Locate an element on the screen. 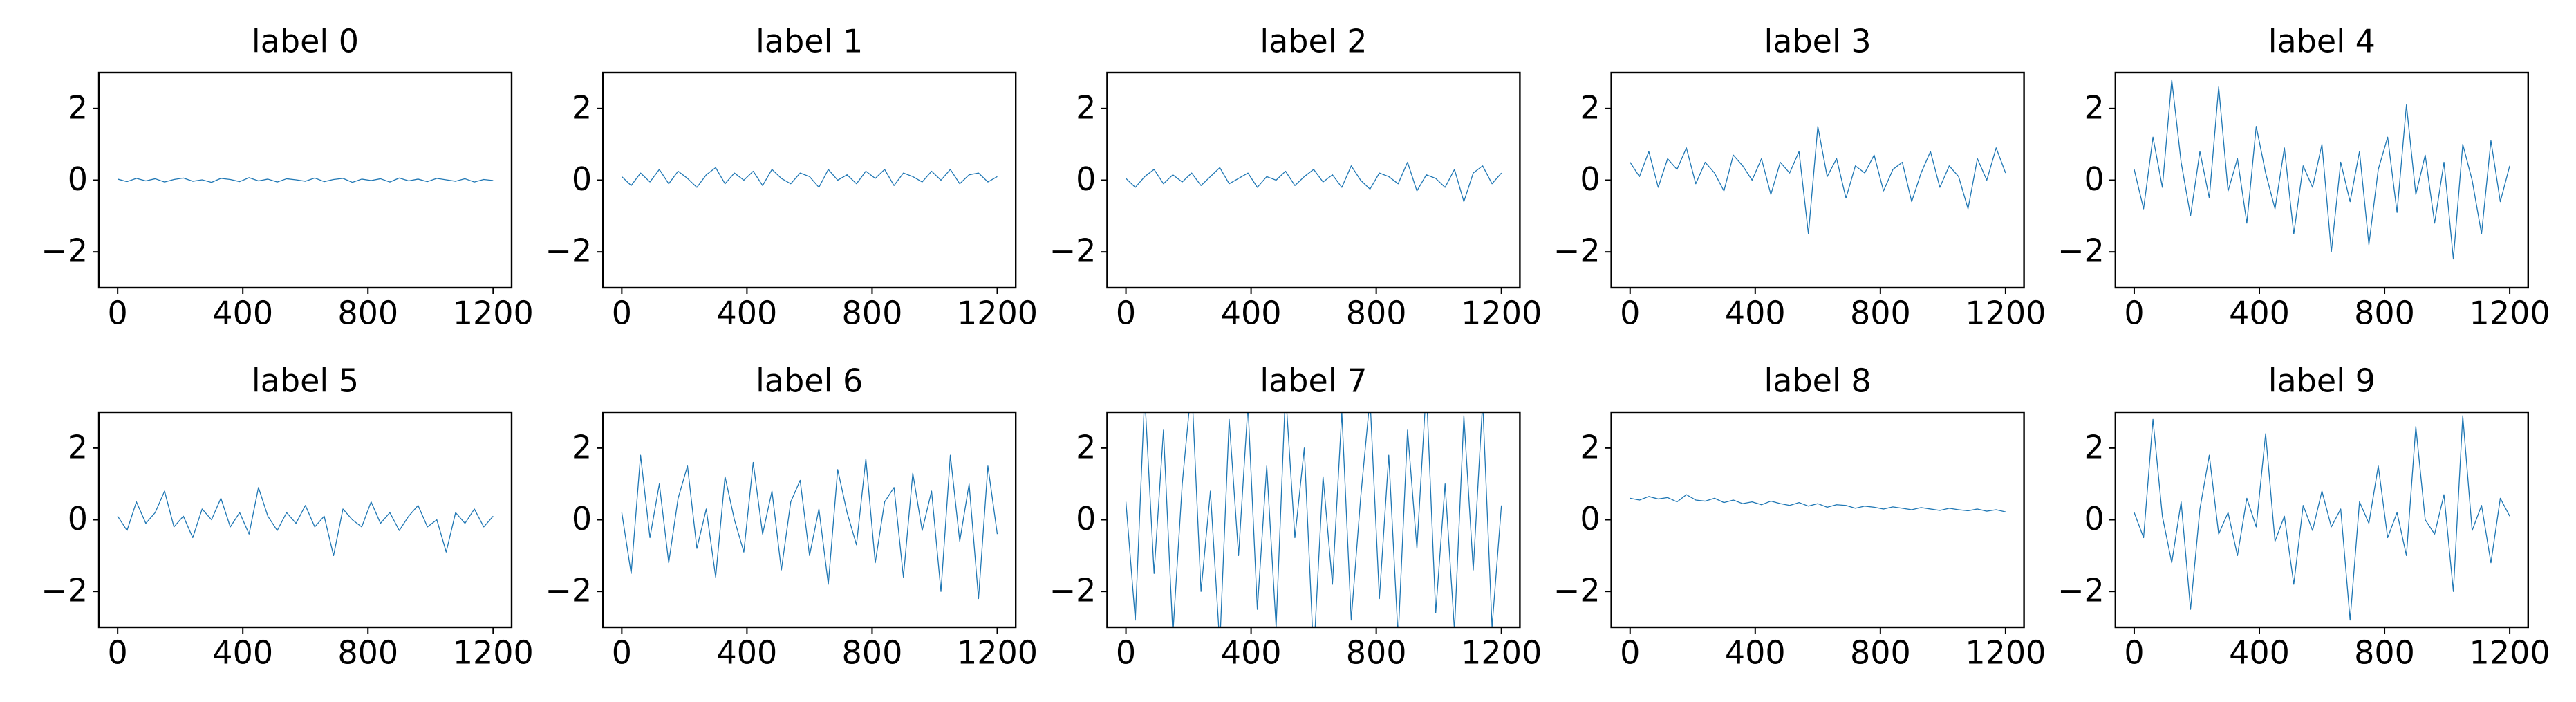  subplot-title: label 4 is located at coordinates (2322, 41).